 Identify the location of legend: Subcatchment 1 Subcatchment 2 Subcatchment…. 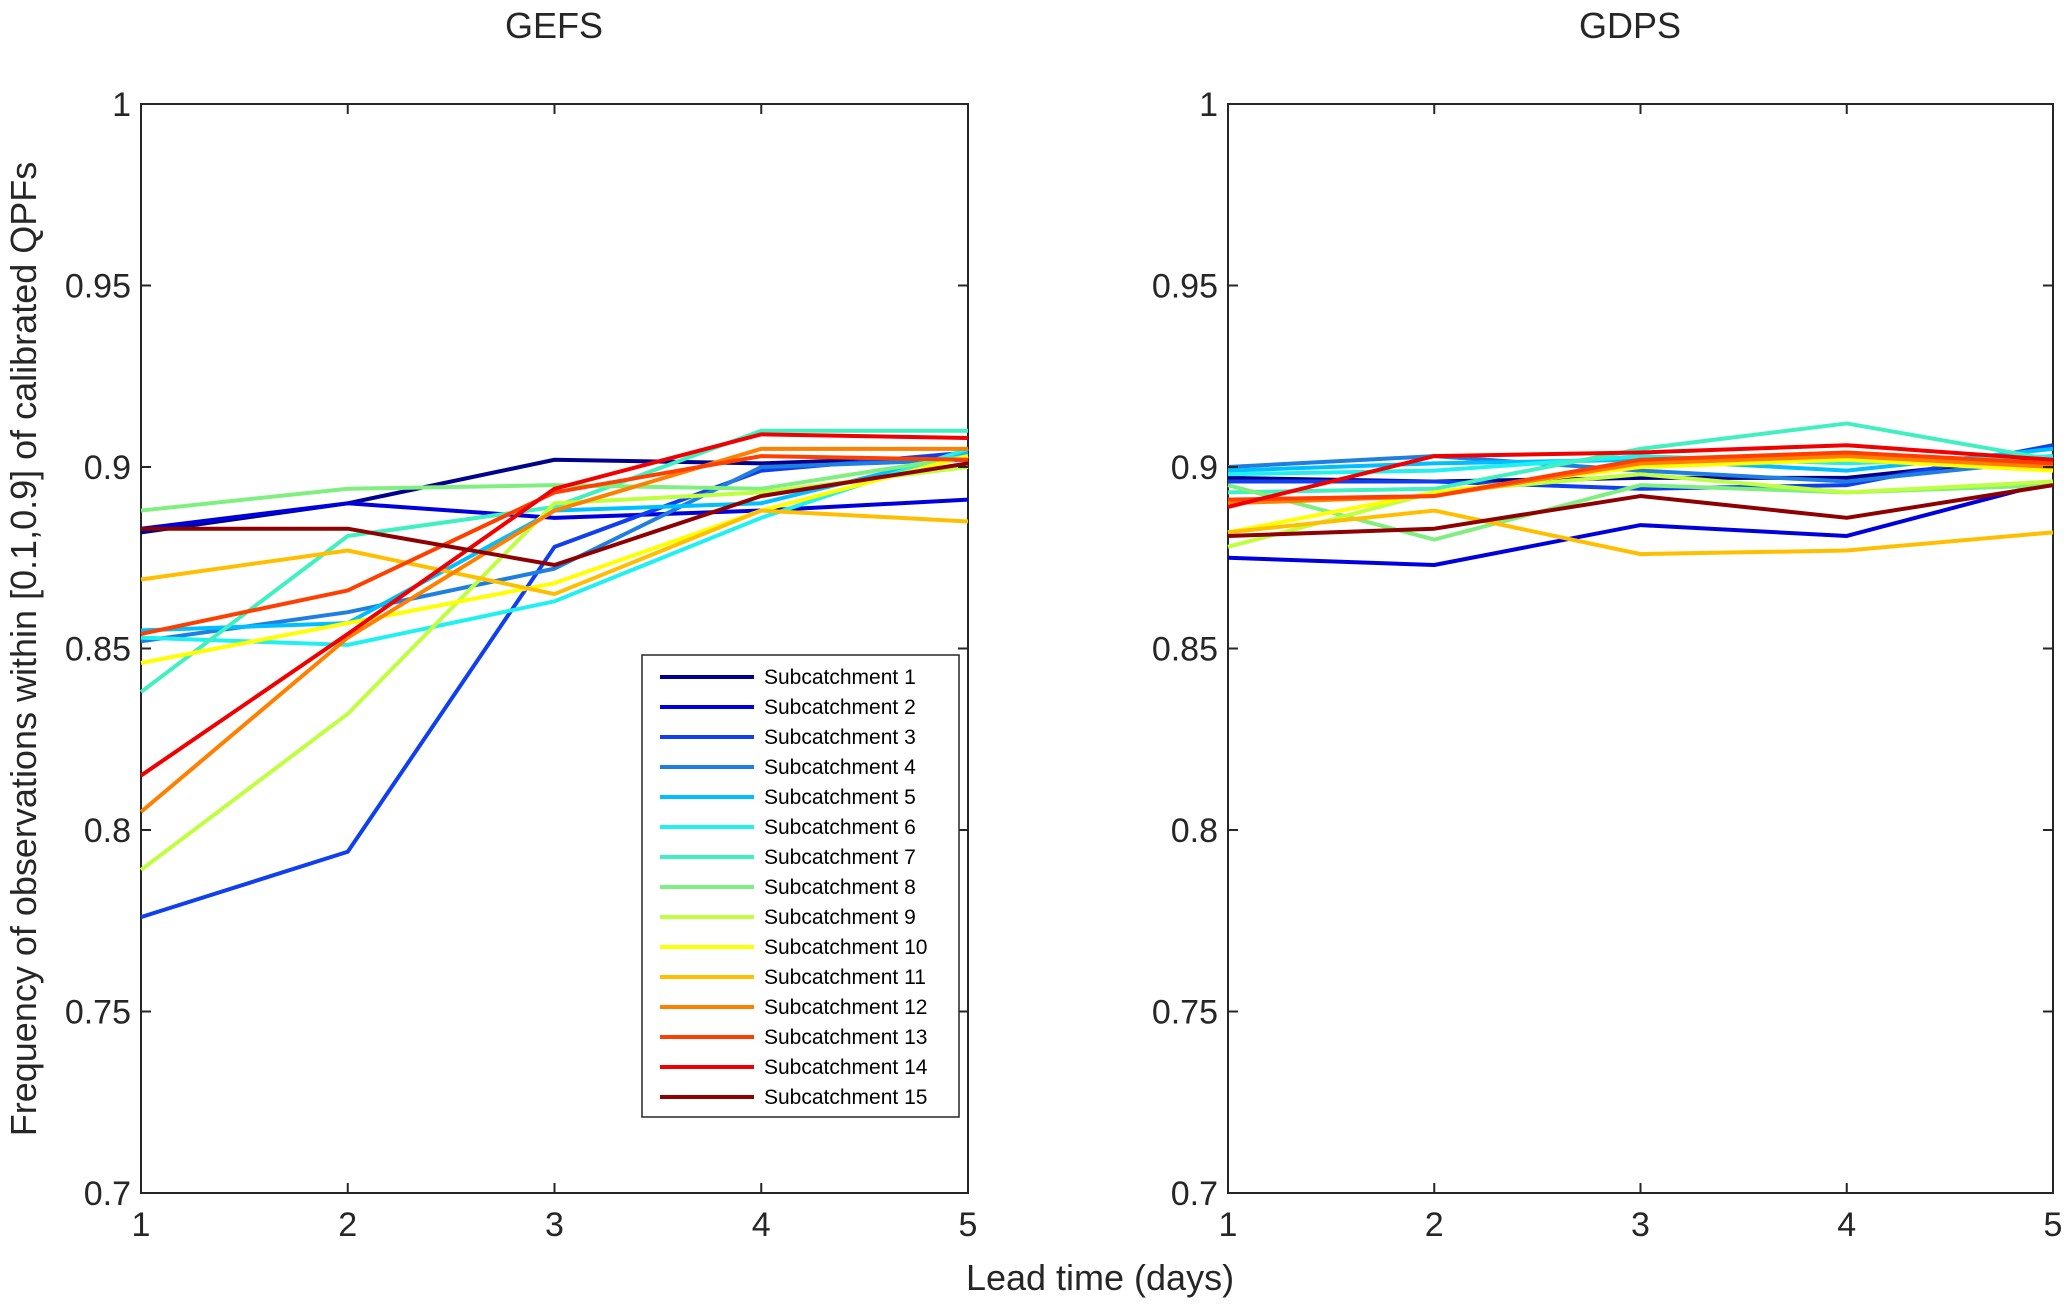
(800, 886).